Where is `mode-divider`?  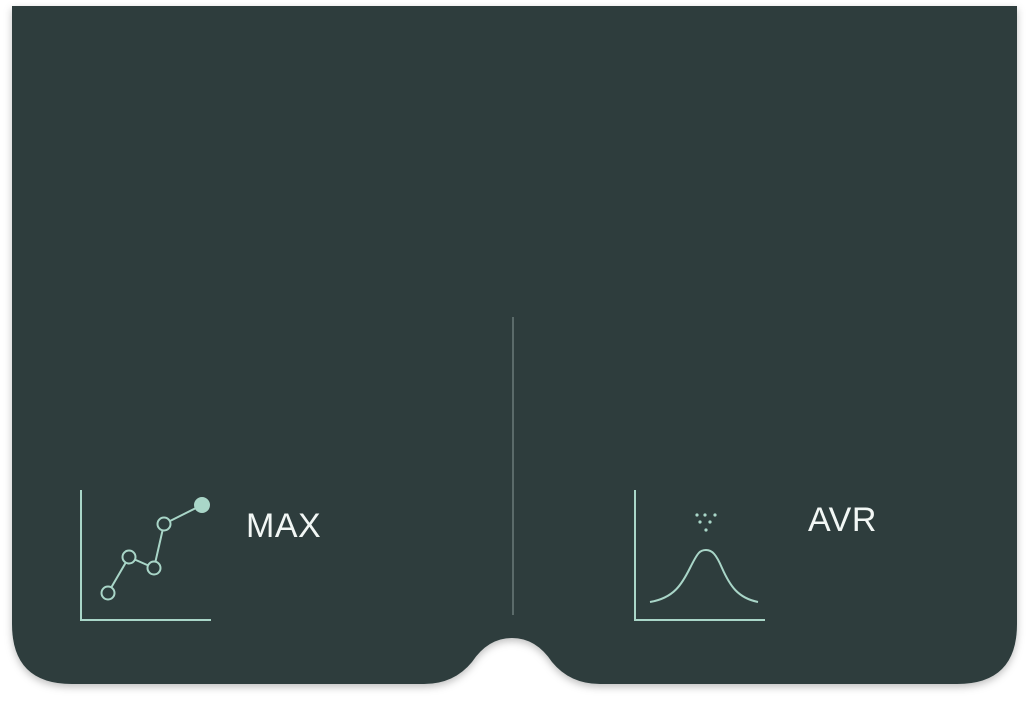 mode-divider is located at coordinates (513, 466).